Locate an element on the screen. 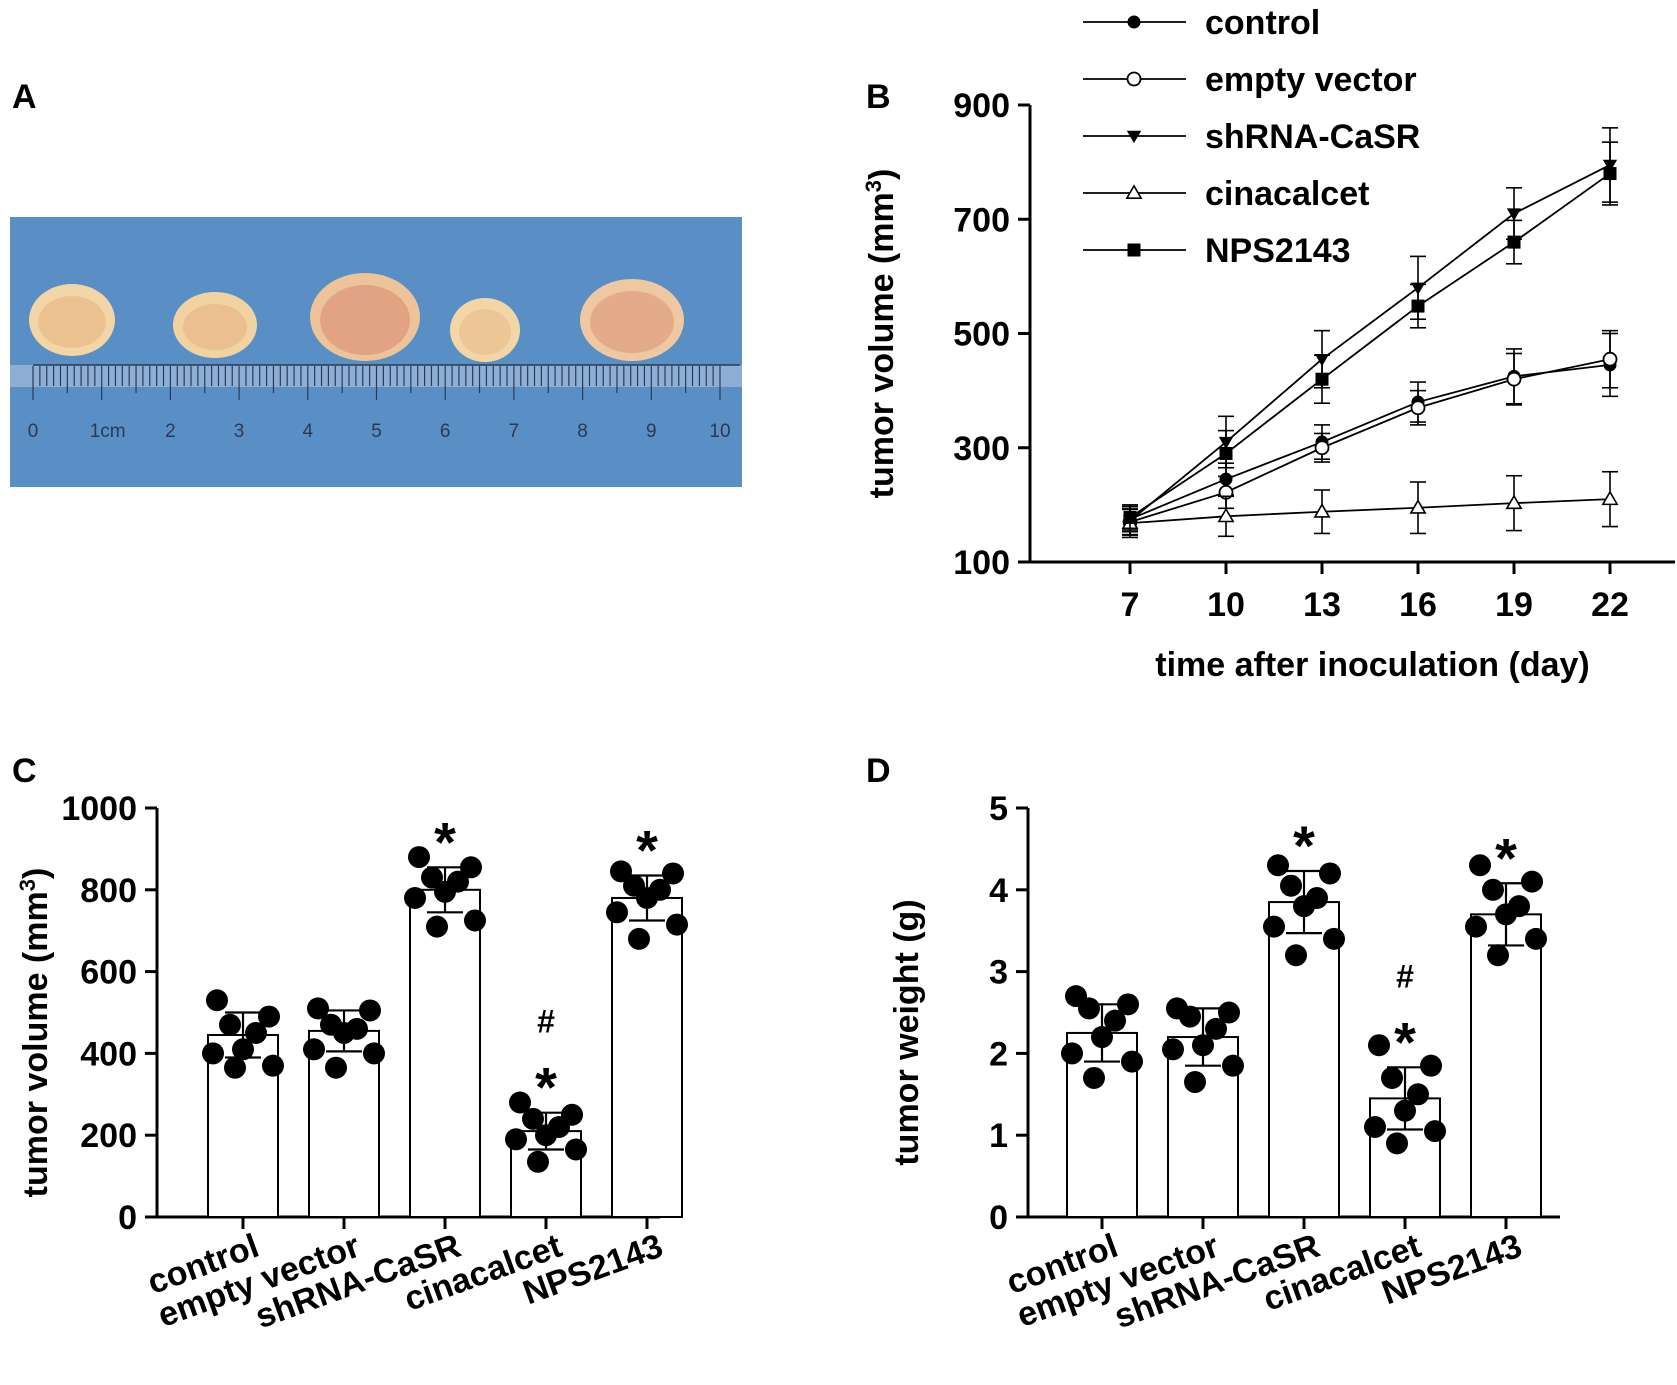 The image size is (1677, 1385). ruler-label: 1cm is located at coordinates (108, 431).